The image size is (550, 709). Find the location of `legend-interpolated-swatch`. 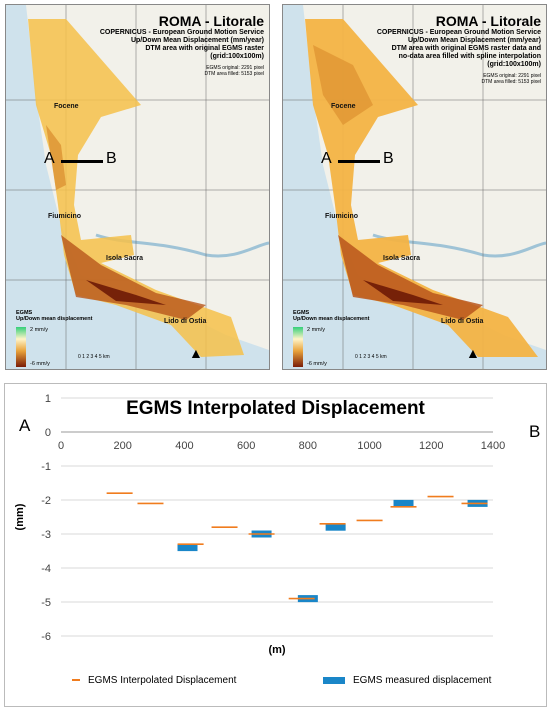

legend-interpolated-swatch is located at coordinates (76, 680).